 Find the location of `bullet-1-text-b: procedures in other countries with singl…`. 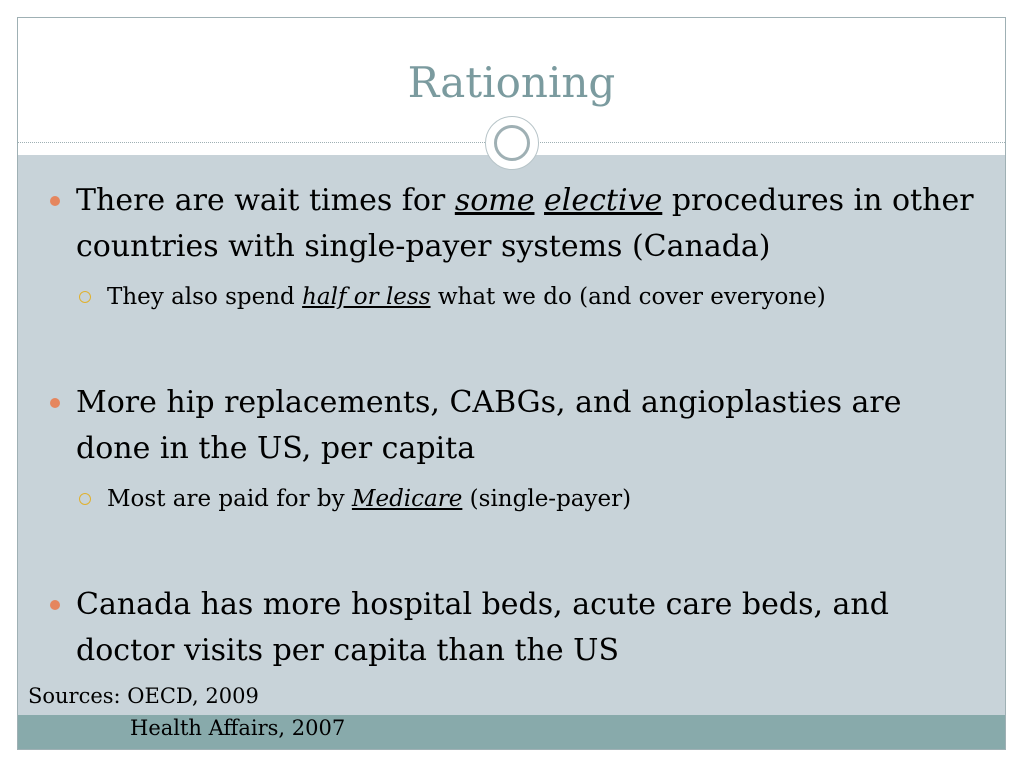

bullet-1-text-b: procedures in other countries with singl… is located at coordinates (525, 223).